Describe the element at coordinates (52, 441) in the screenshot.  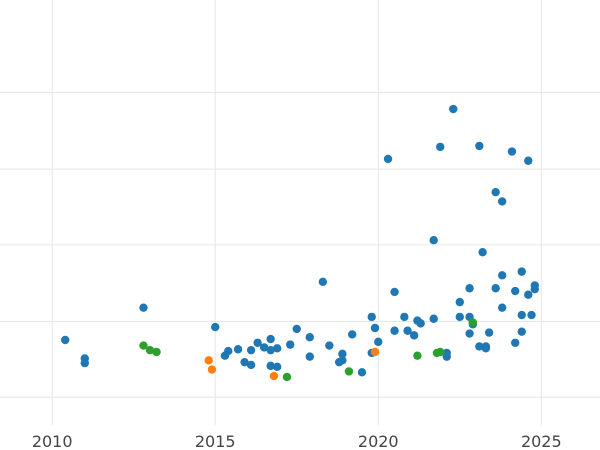
I see `x-tick-label: 2010` at that location.